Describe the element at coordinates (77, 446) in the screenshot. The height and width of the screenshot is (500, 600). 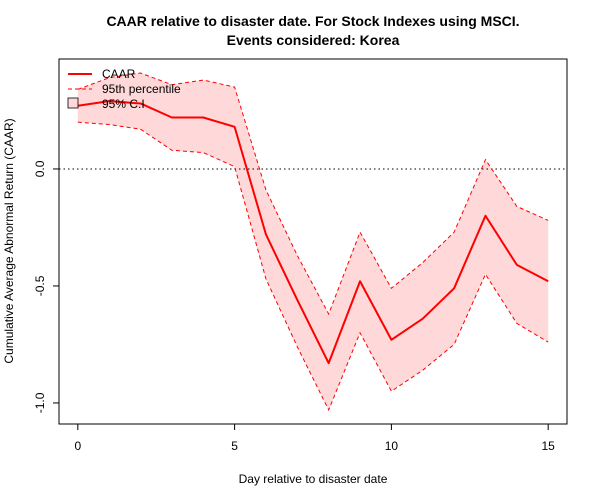
I see `x-tick-label: 0` at that location.